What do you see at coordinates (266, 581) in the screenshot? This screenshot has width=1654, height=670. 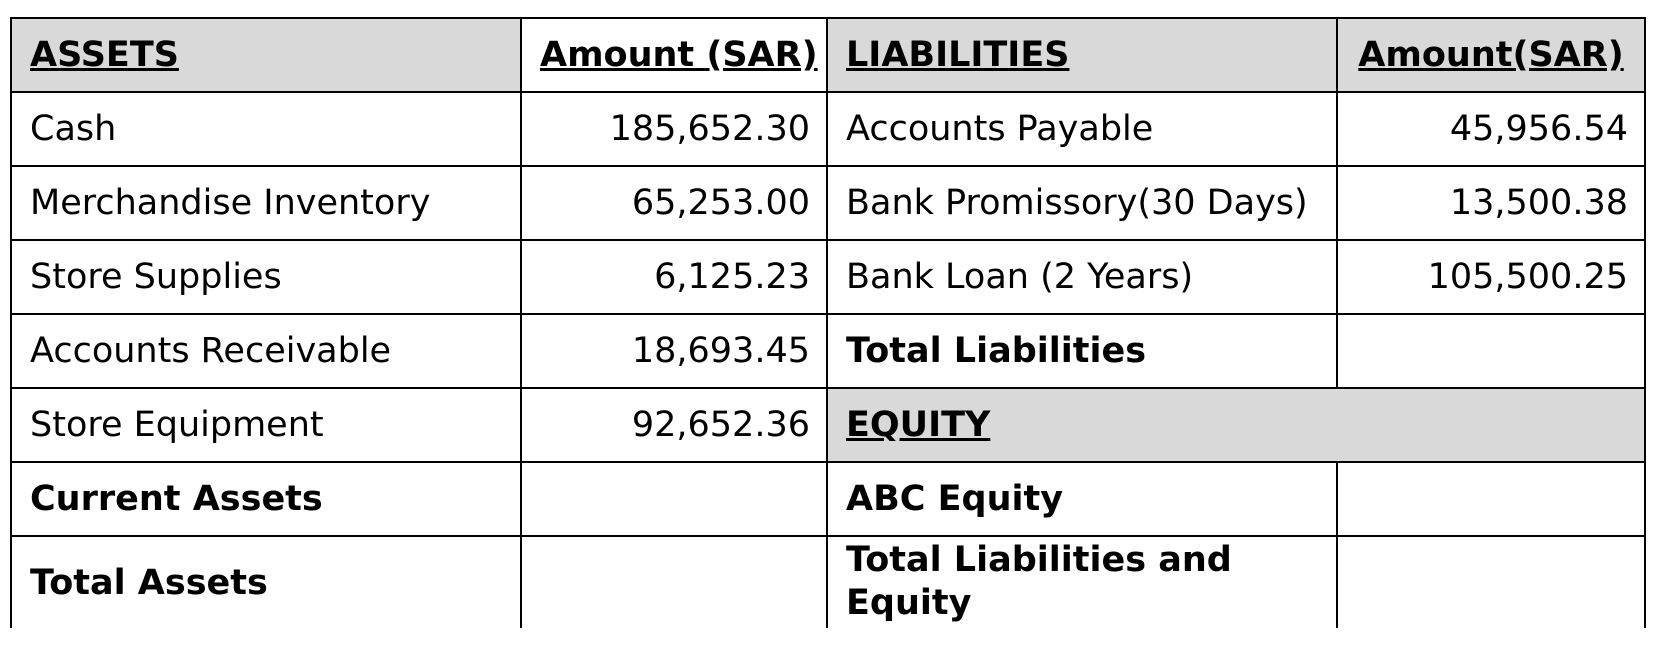 I see `total-assets-label: Total Assets` at bounding box center [266, 581].